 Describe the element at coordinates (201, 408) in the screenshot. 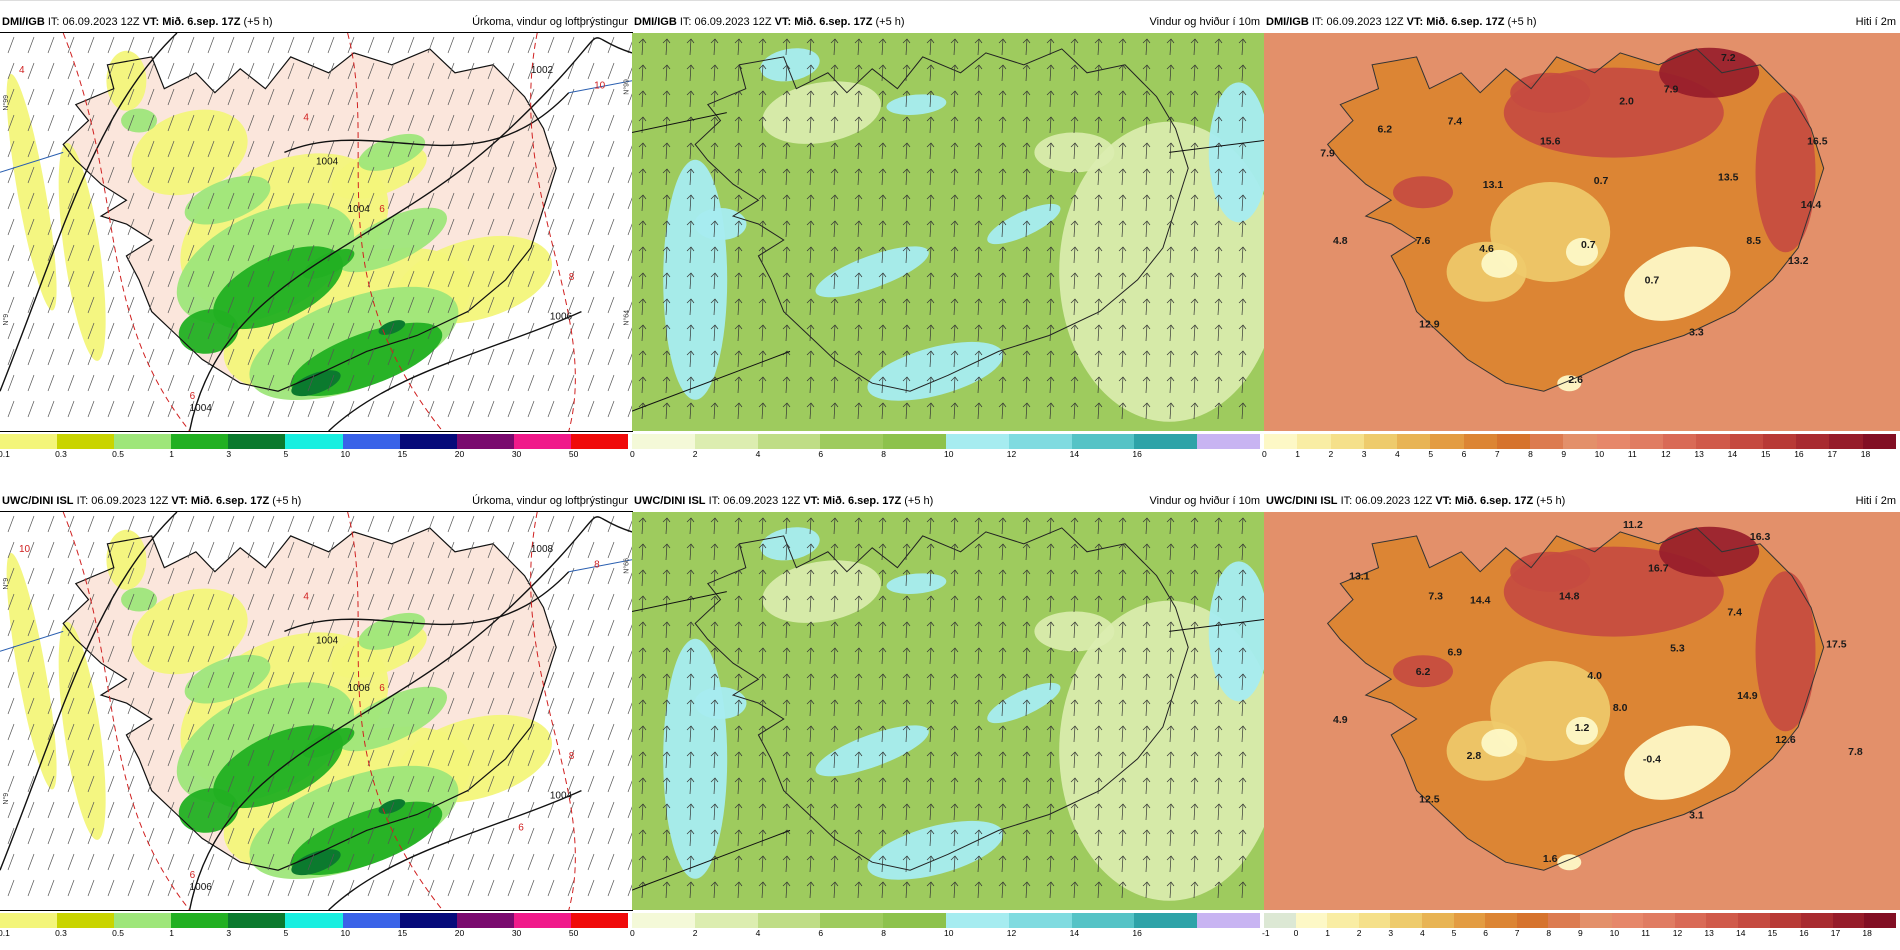

I see `isobar-label: 1004` at that location.